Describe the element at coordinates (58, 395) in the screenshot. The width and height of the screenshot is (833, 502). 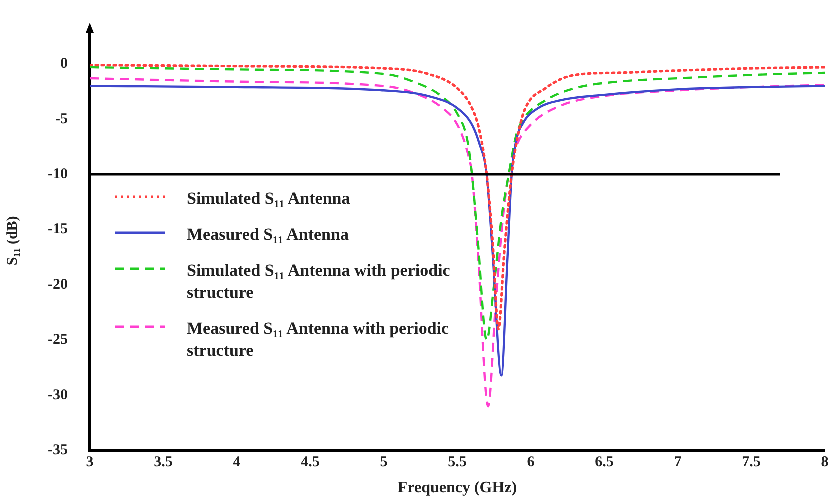
I see `y-tick-label: -30` at that location.